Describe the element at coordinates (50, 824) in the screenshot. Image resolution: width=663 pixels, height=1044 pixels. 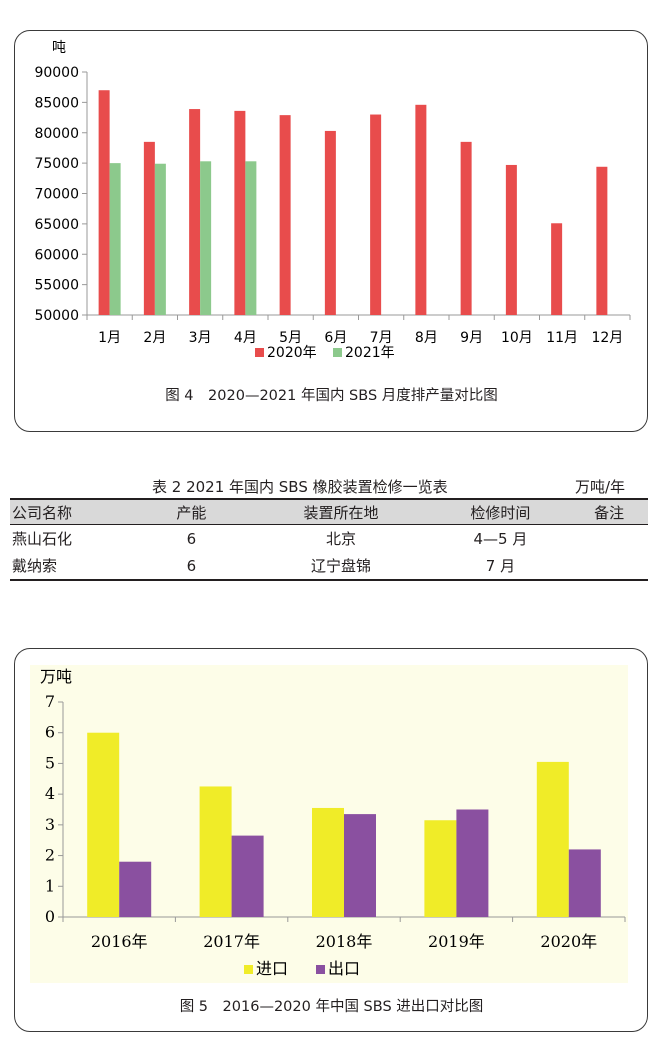
I see `y-tick-label: 3` at that location.